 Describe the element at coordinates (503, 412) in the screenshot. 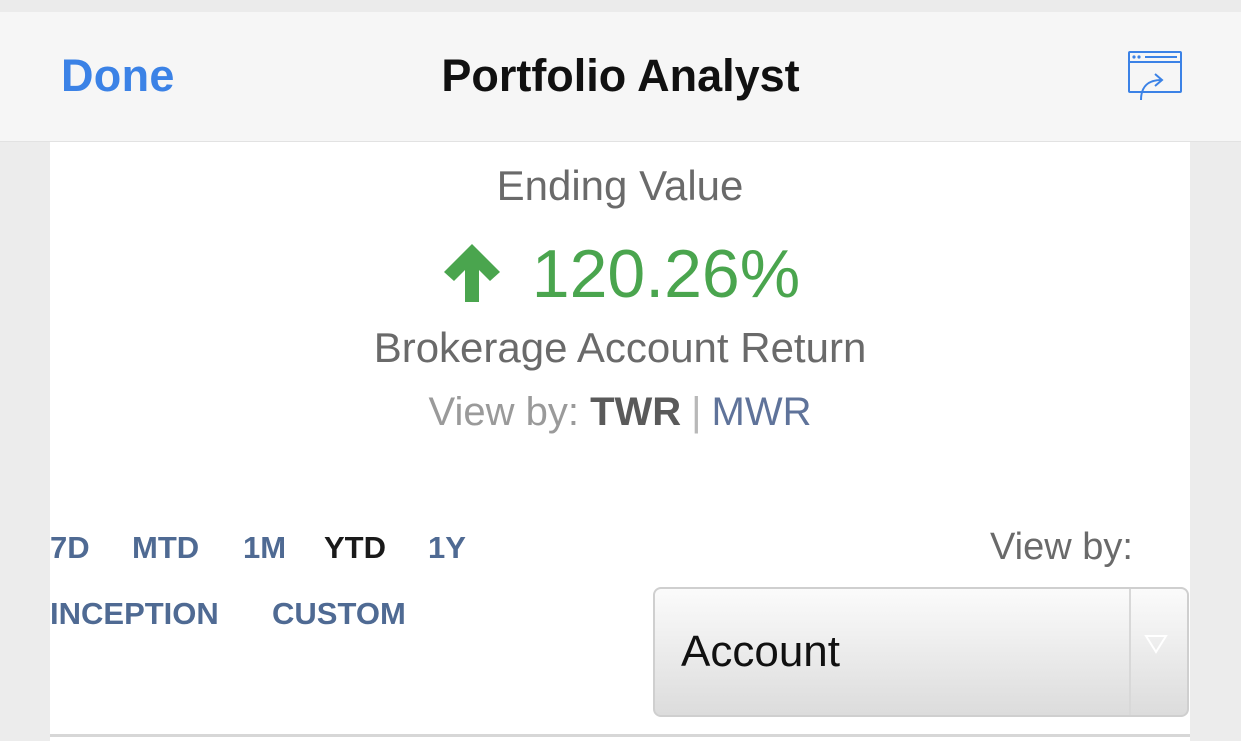

I see `view-by-prefix: View by:` at that location.